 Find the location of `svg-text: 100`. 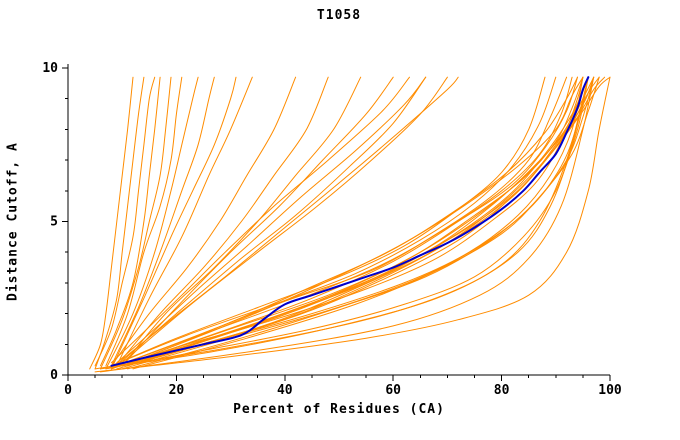

svg-text: 100 is located at coordinates (610, 390).